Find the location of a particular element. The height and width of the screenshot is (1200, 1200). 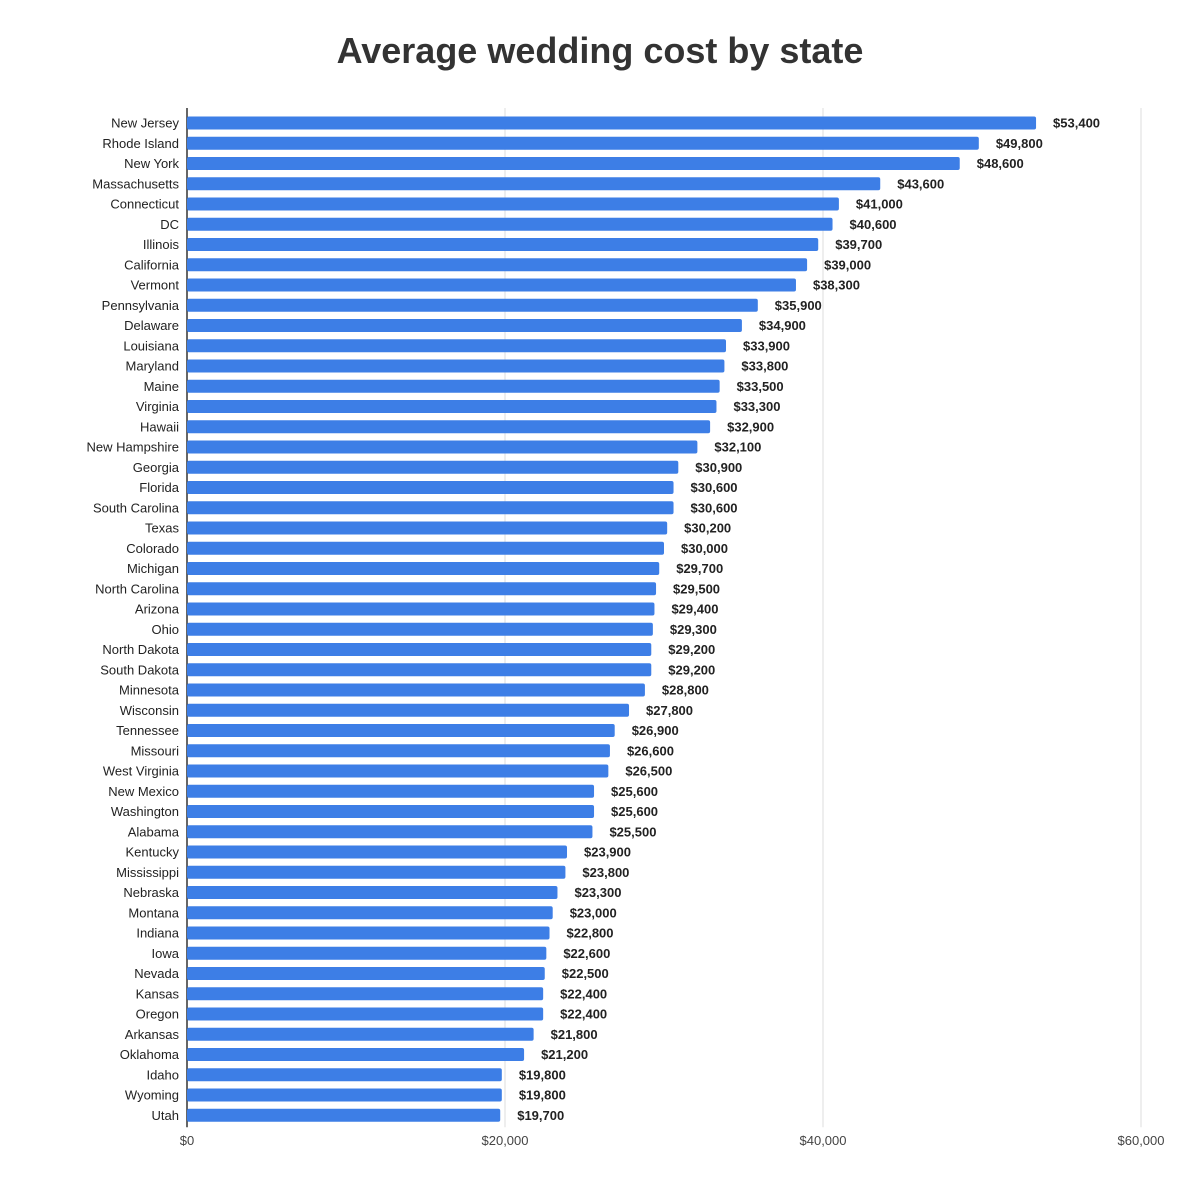

category-label: Ohio is located at coordinates (165, 629).